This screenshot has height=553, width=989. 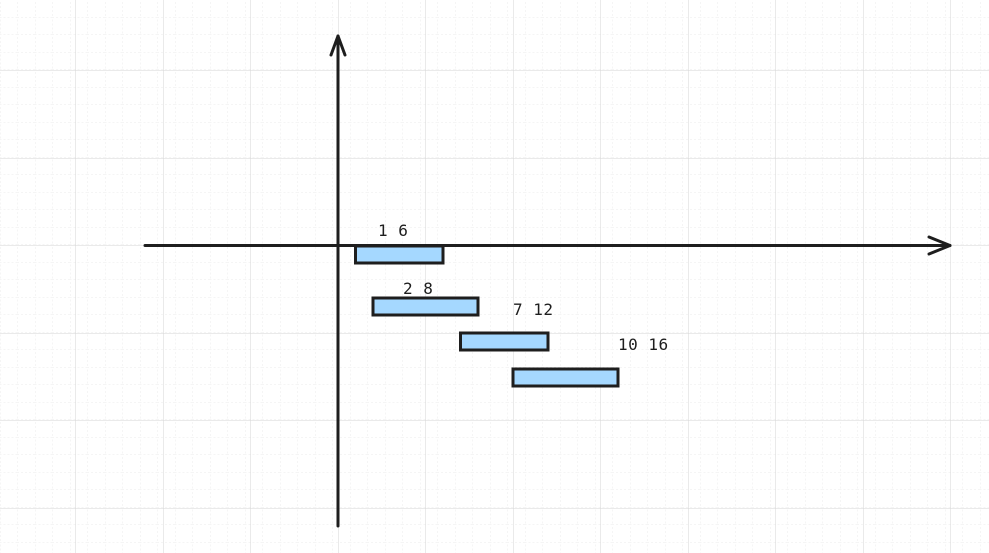 I want to click on y-axis-arrowhead-icon, so click(x=338, y=45).